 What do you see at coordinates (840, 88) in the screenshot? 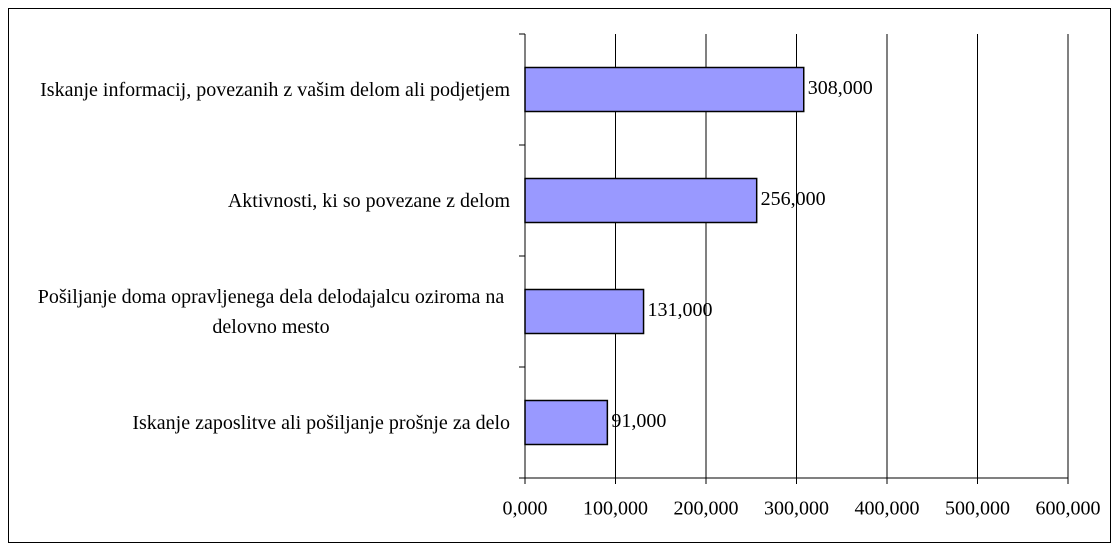
I see `data-label: 308,000` at bounding box center [840, 88].